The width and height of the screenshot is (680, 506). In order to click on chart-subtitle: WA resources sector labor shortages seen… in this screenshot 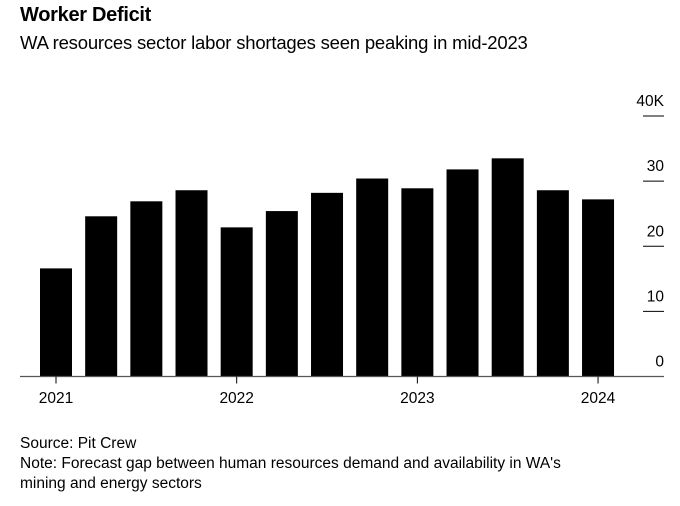, I will do `click(274, 42)`.